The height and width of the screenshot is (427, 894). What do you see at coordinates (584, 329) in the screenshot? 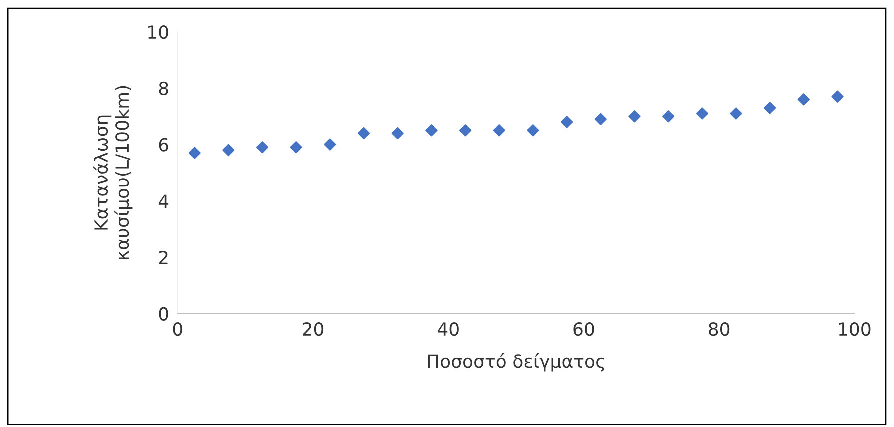
I see `x-tick-label: 60` at bounding box center [584, 329].